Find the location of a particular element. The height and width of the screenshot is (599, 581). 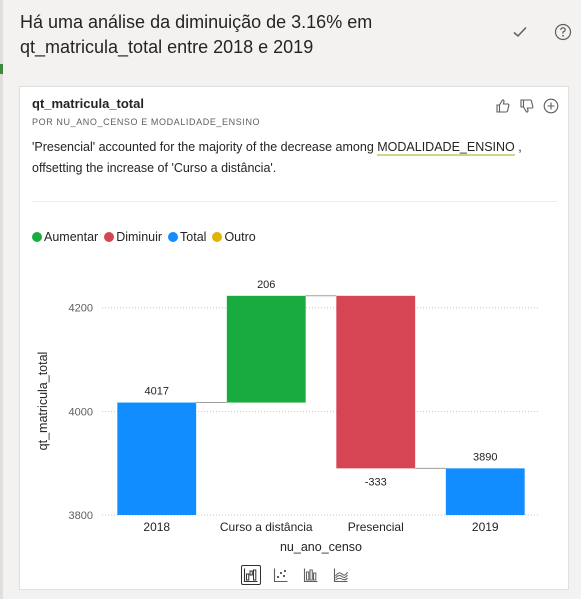

data-label: 206 is located at coordinates (266, 285).